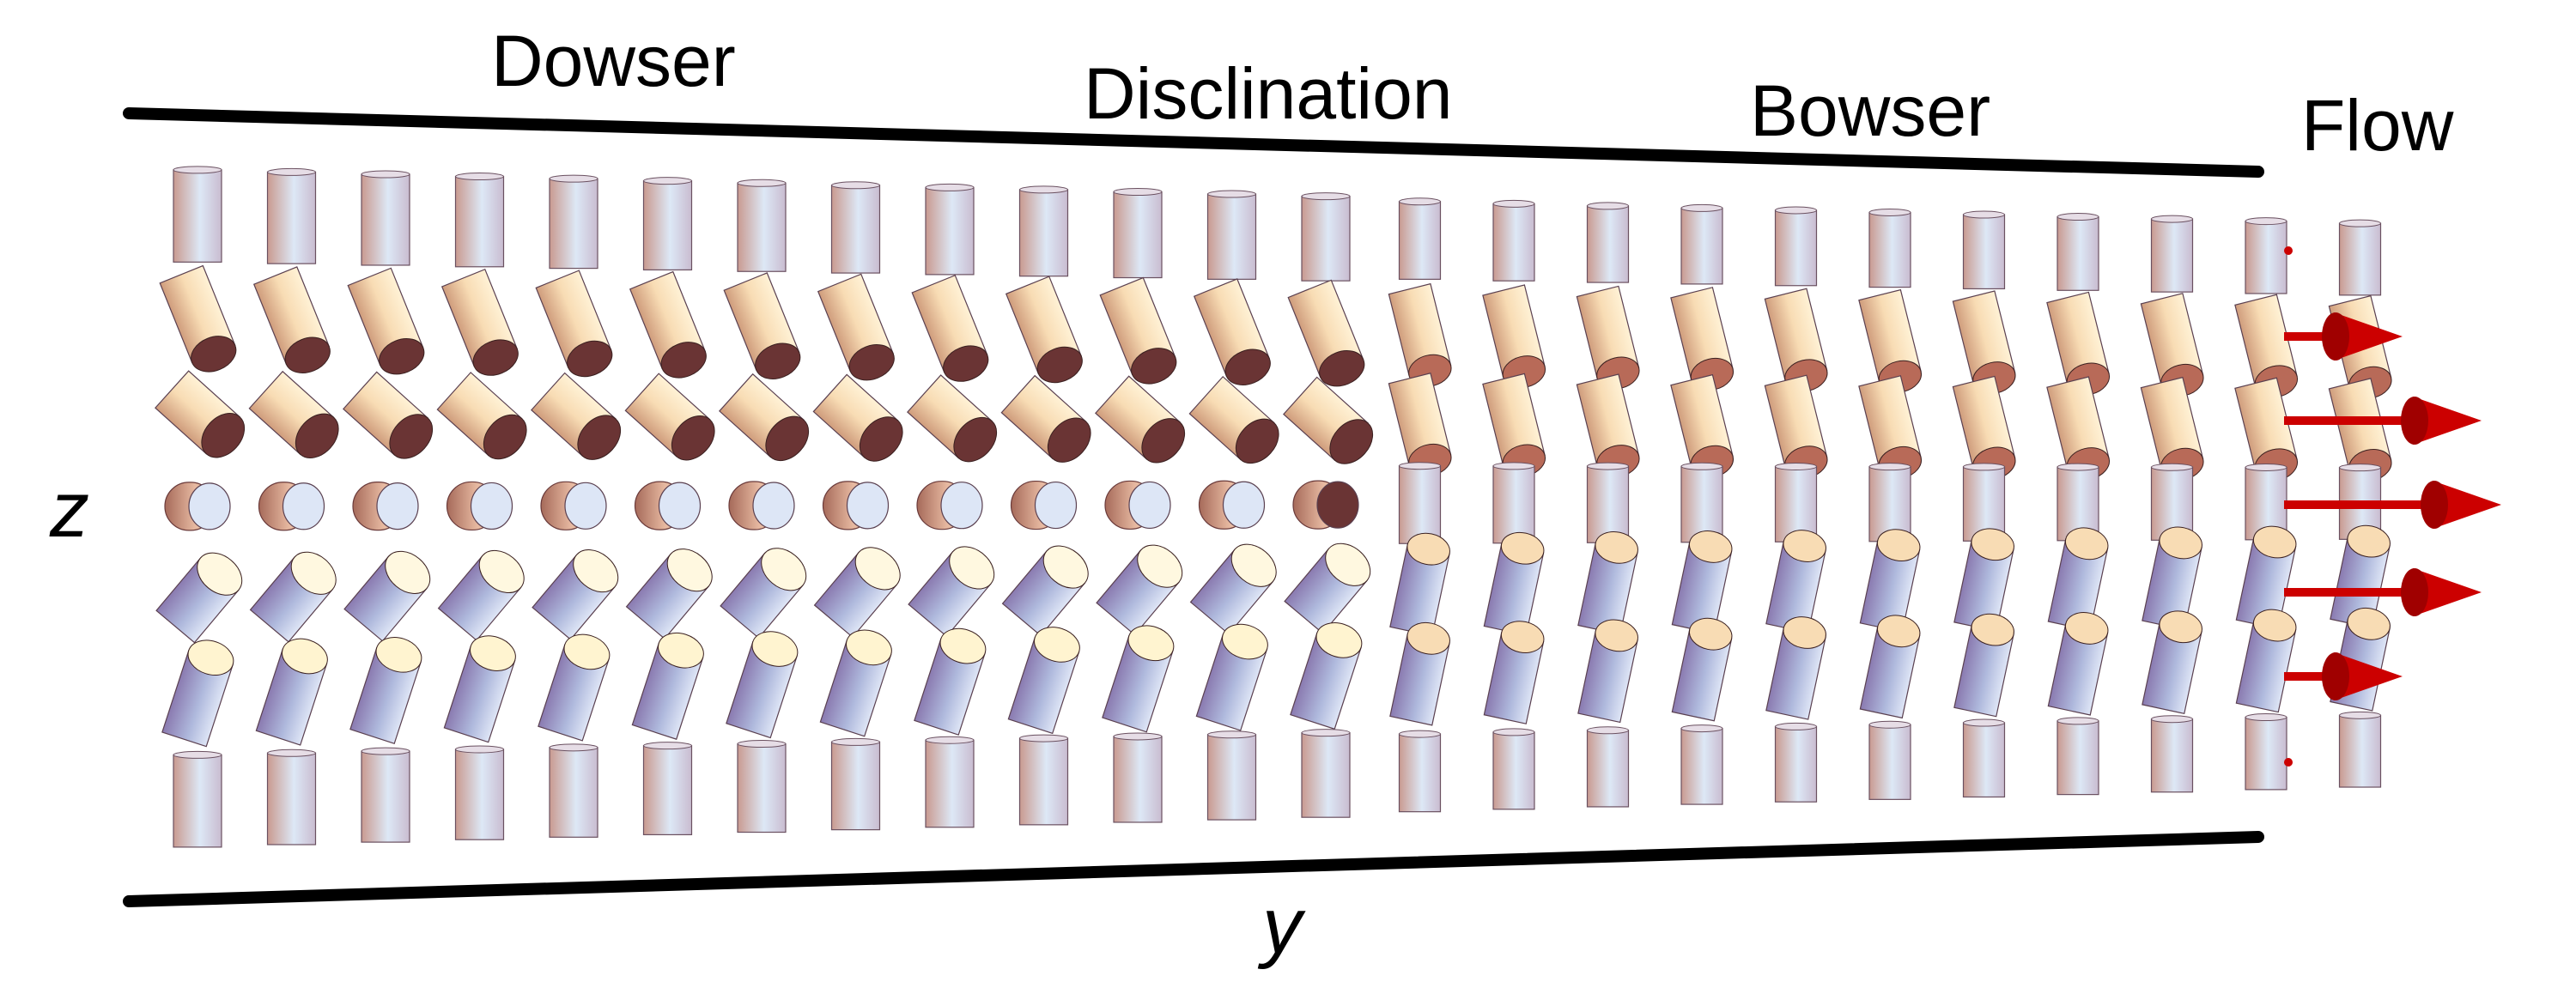 This screenshot has height=1000, width=2576. I want to click on y-axis-label: y, so click(1281, 926).